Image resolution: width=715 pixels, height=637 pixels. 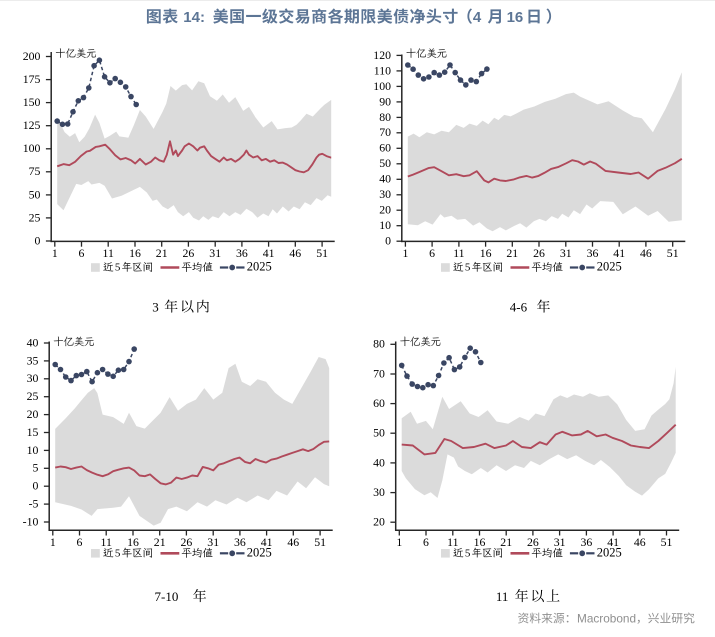 I want to click on svg-text: -10, so click(x=31, y=521).